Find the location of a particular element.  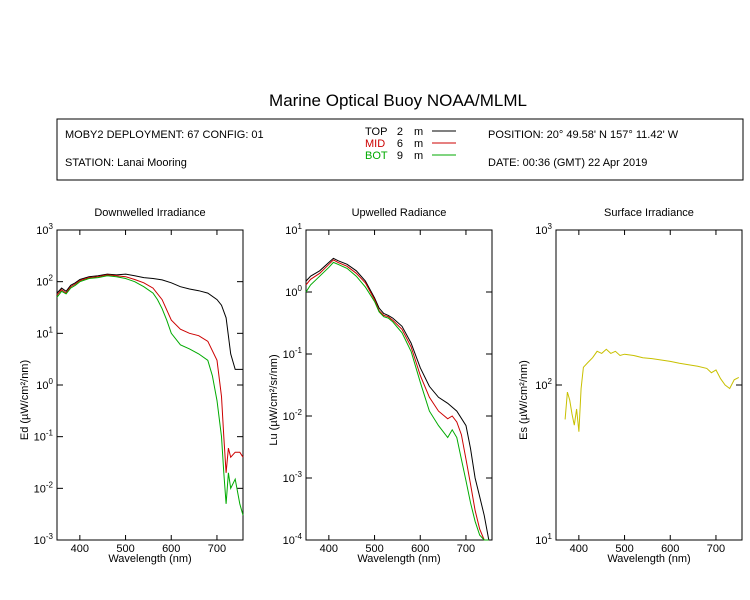

series-line-es is located at coordinates (652, 390).